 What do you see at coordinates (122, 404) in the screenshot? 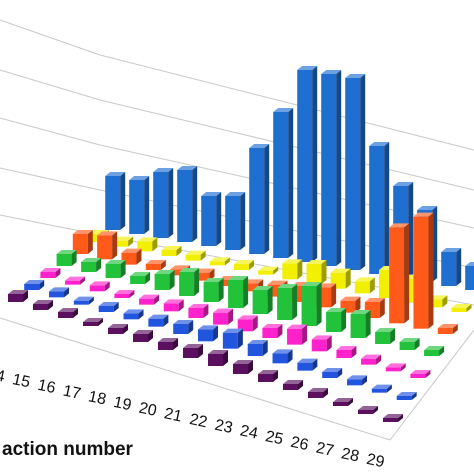
I see `x-tick-label: 19` at bounding box center [122, 404].